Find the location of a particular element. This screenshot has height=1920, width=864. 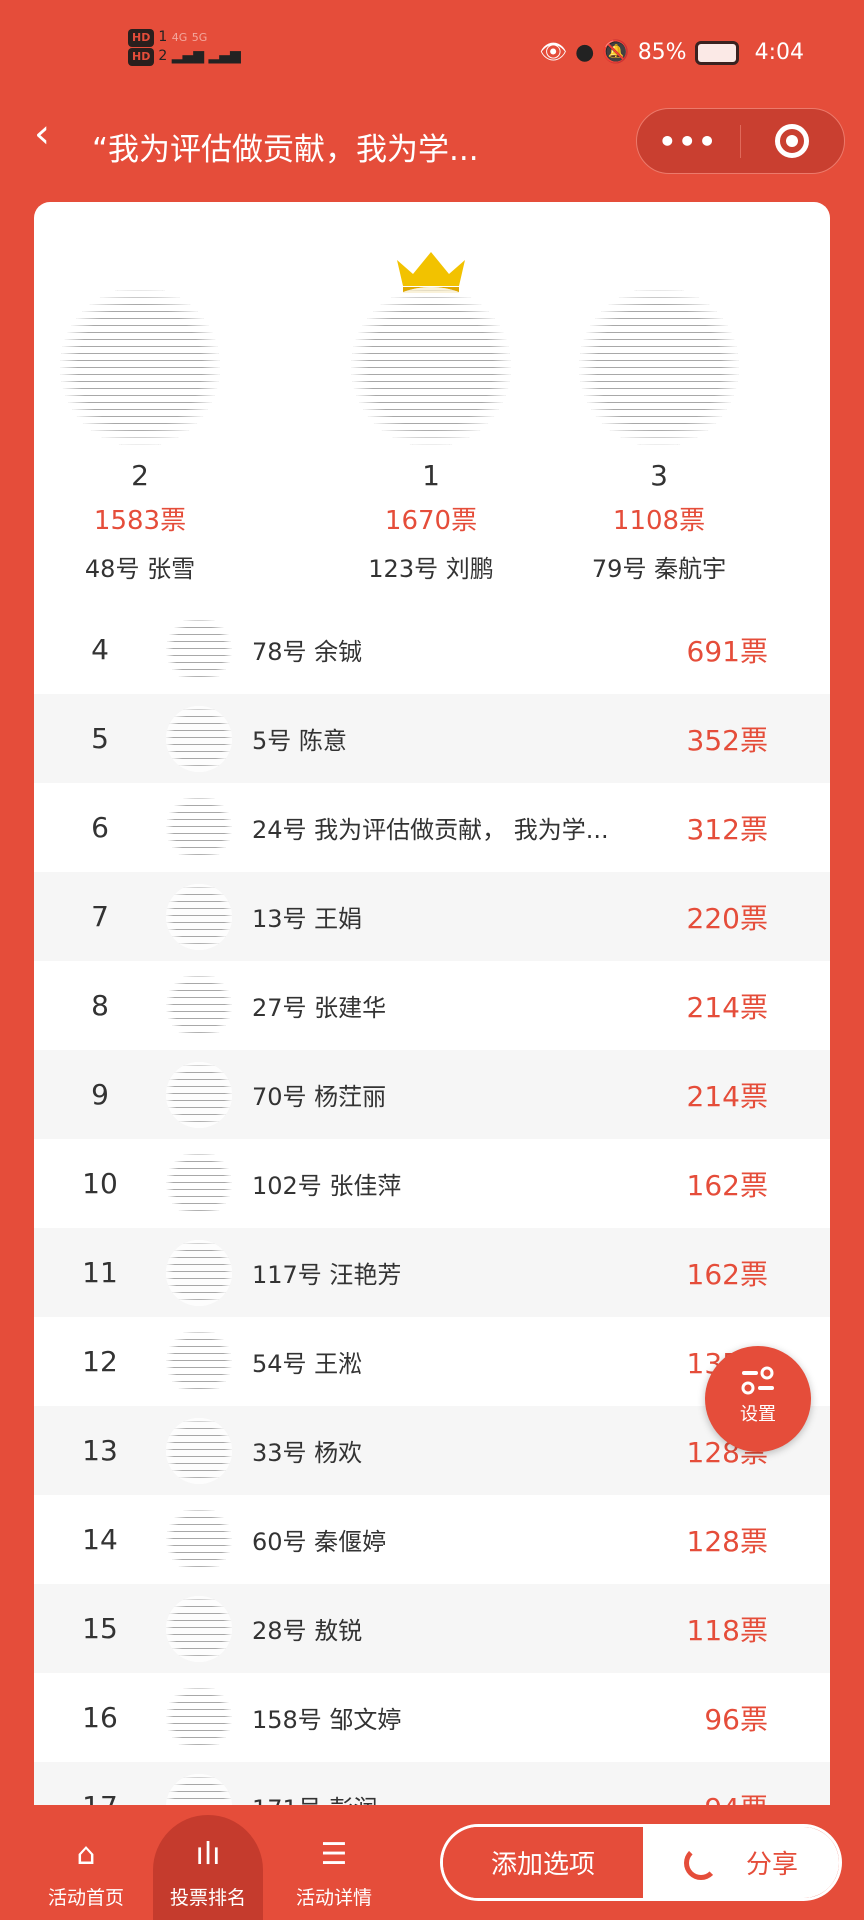

list-item: 8 27号 张建华 214票 is located at coordinates (432, 1005).